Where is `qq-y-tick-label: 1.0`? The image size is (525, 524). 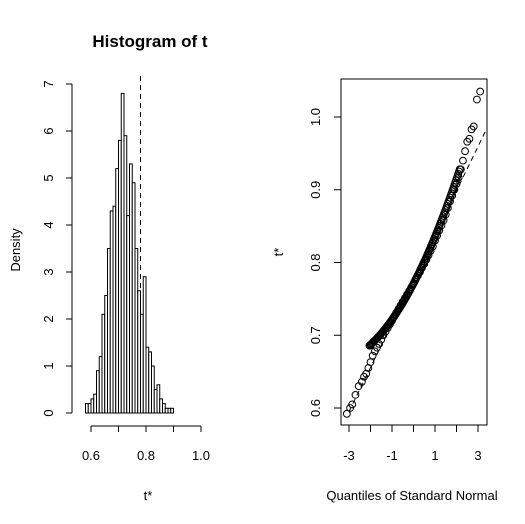 qq-y-tick-label: 1.0 is located at coordinates (315, 117).